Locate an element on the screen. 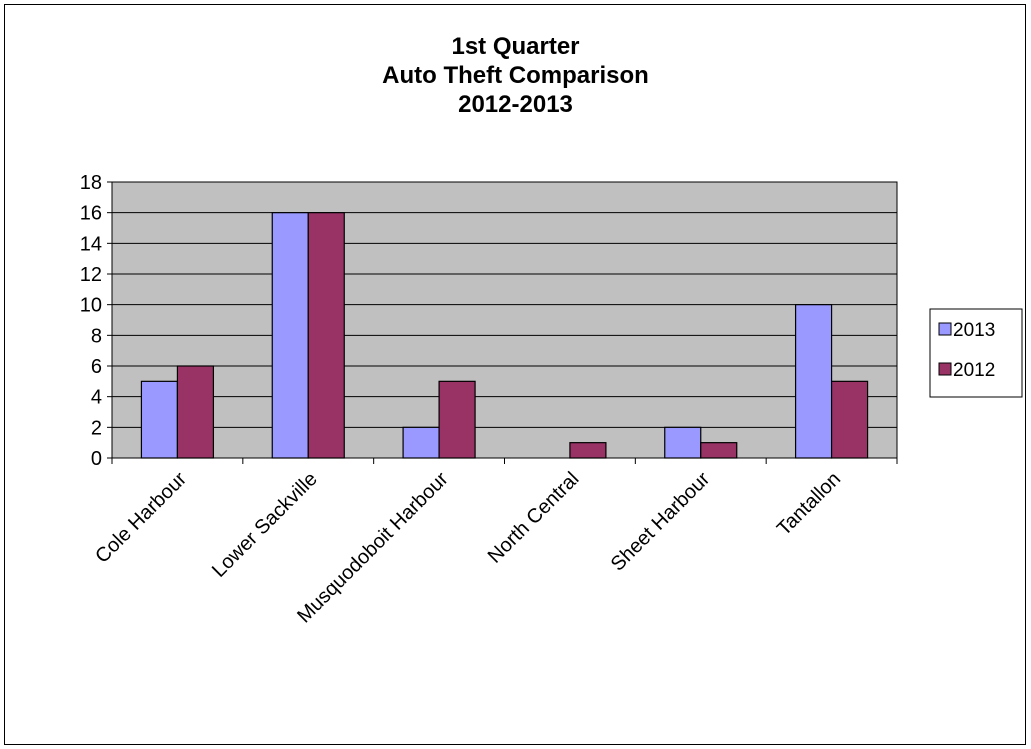 The image size is (1031, 749). y-tick-label: 14 is located at coordinates (91, 244).